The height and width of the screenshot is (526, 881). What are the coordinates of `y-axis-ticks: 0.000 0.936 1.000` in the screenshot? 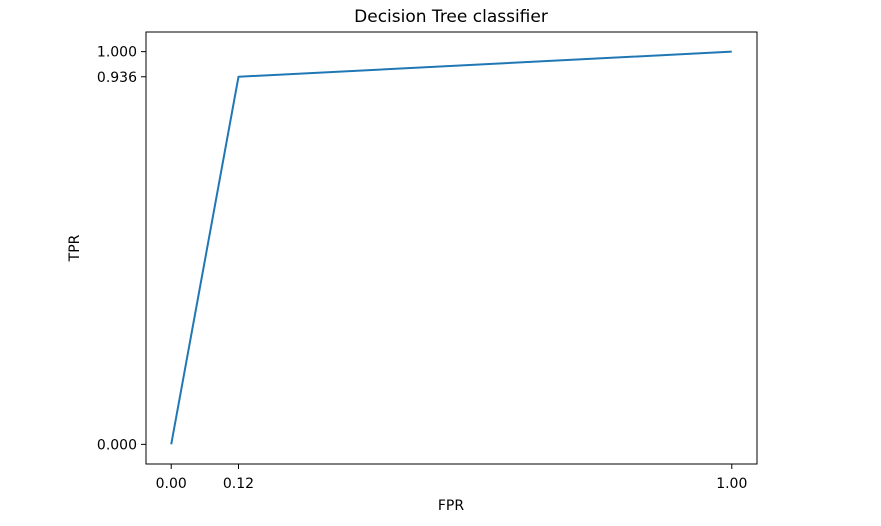 It's located at (121, 249).